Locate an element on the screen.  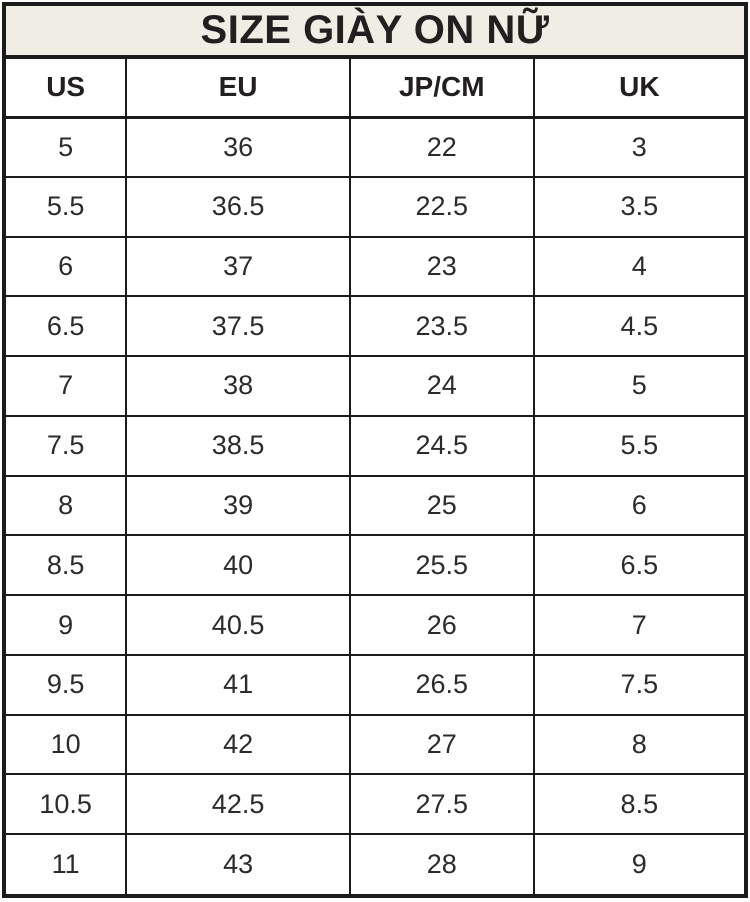
table-row: 8.5 40 25.5 6.5 is located at coordinates (375, 565).